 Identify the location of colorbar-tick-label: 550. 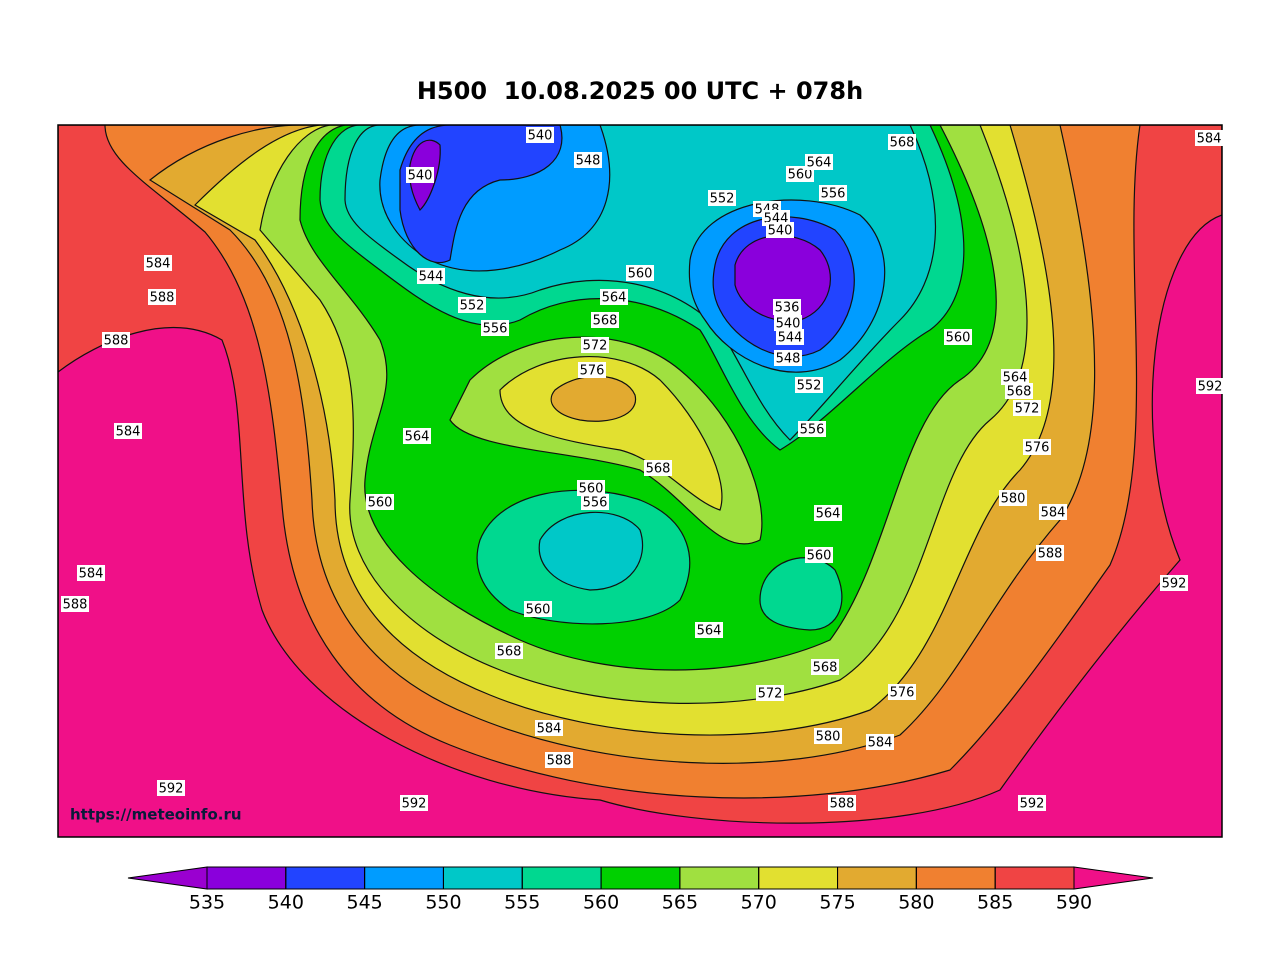
(443, 903).